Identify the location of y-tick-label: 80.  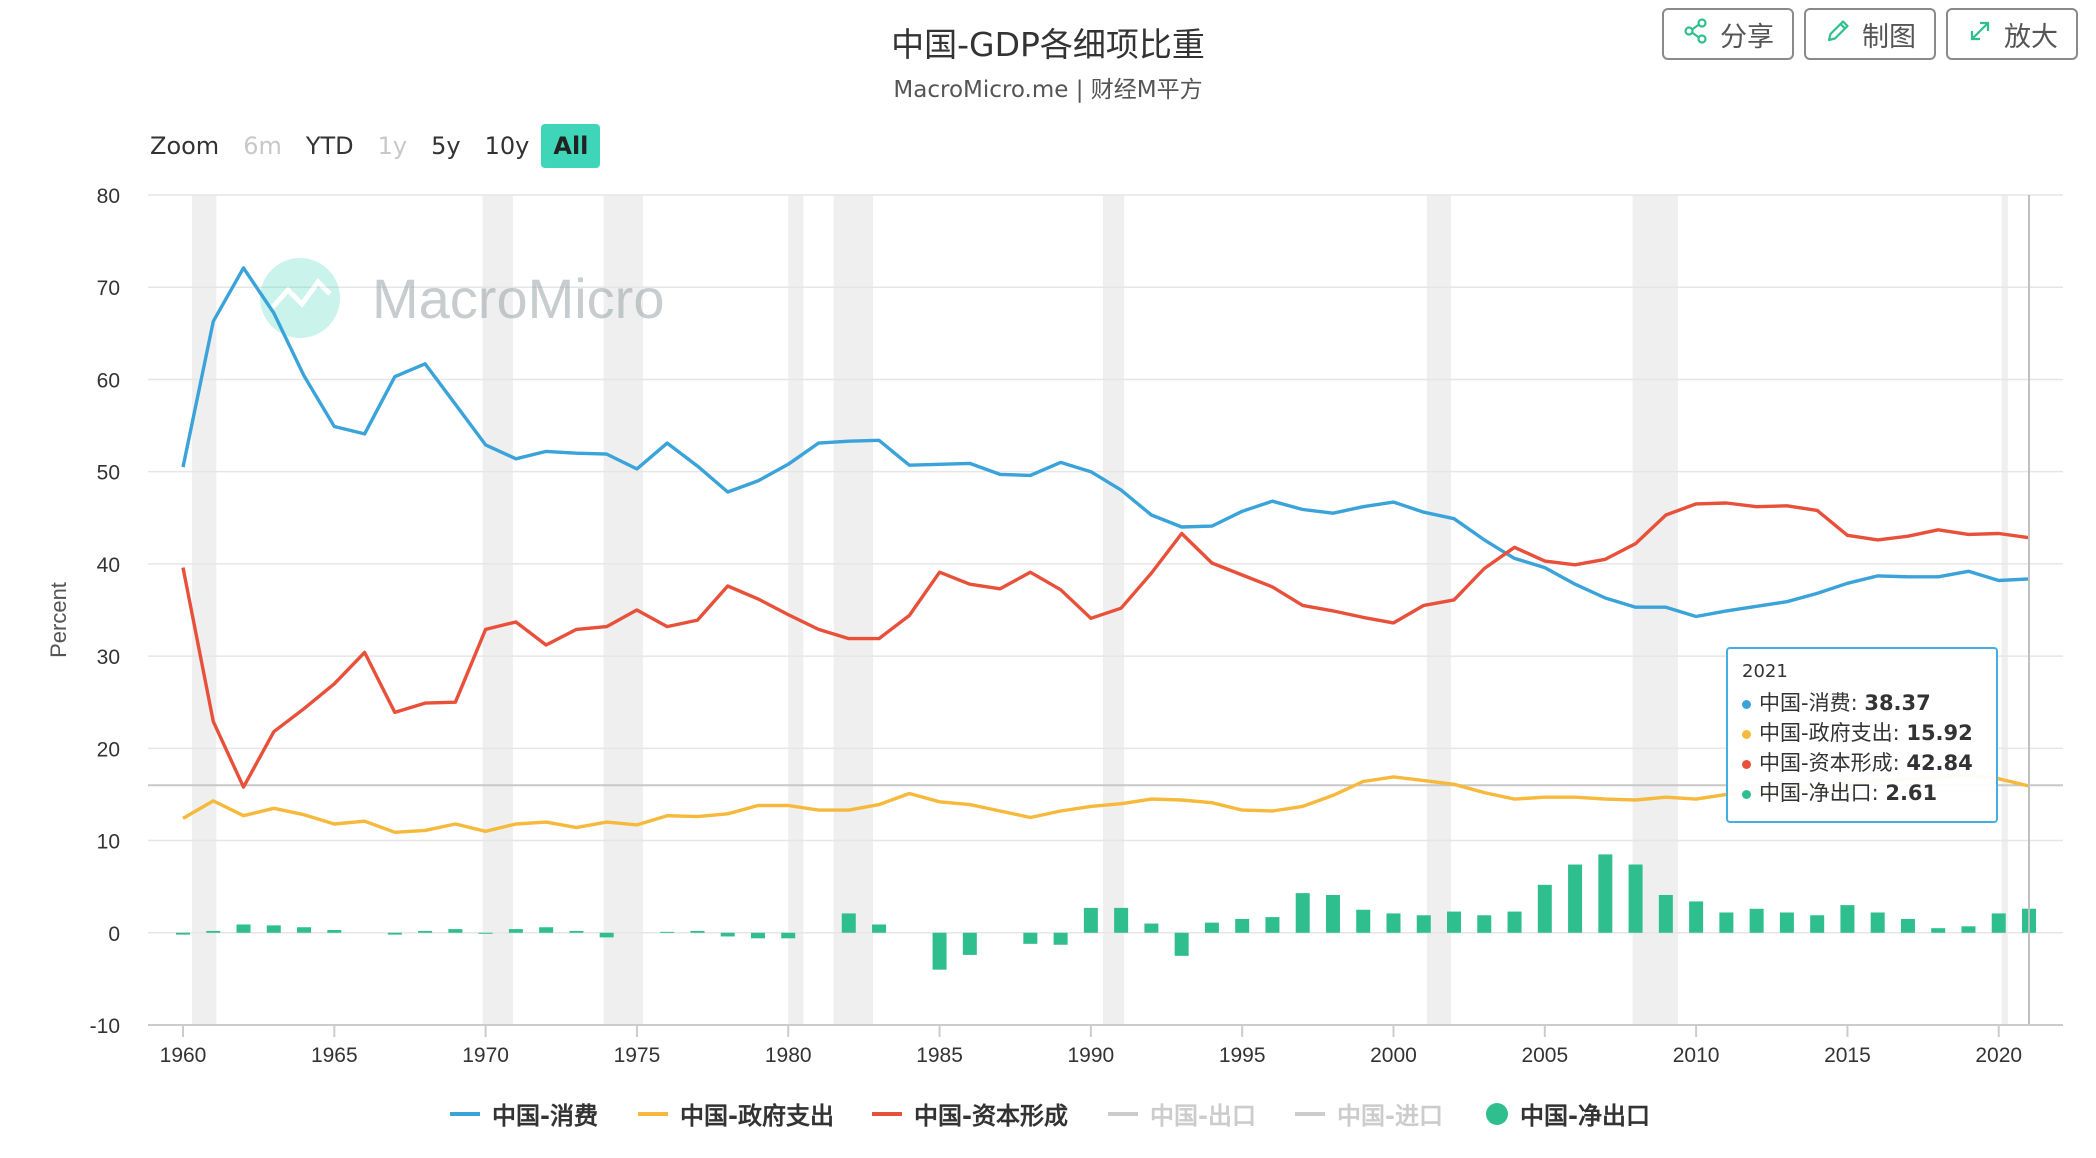
(108, 196).